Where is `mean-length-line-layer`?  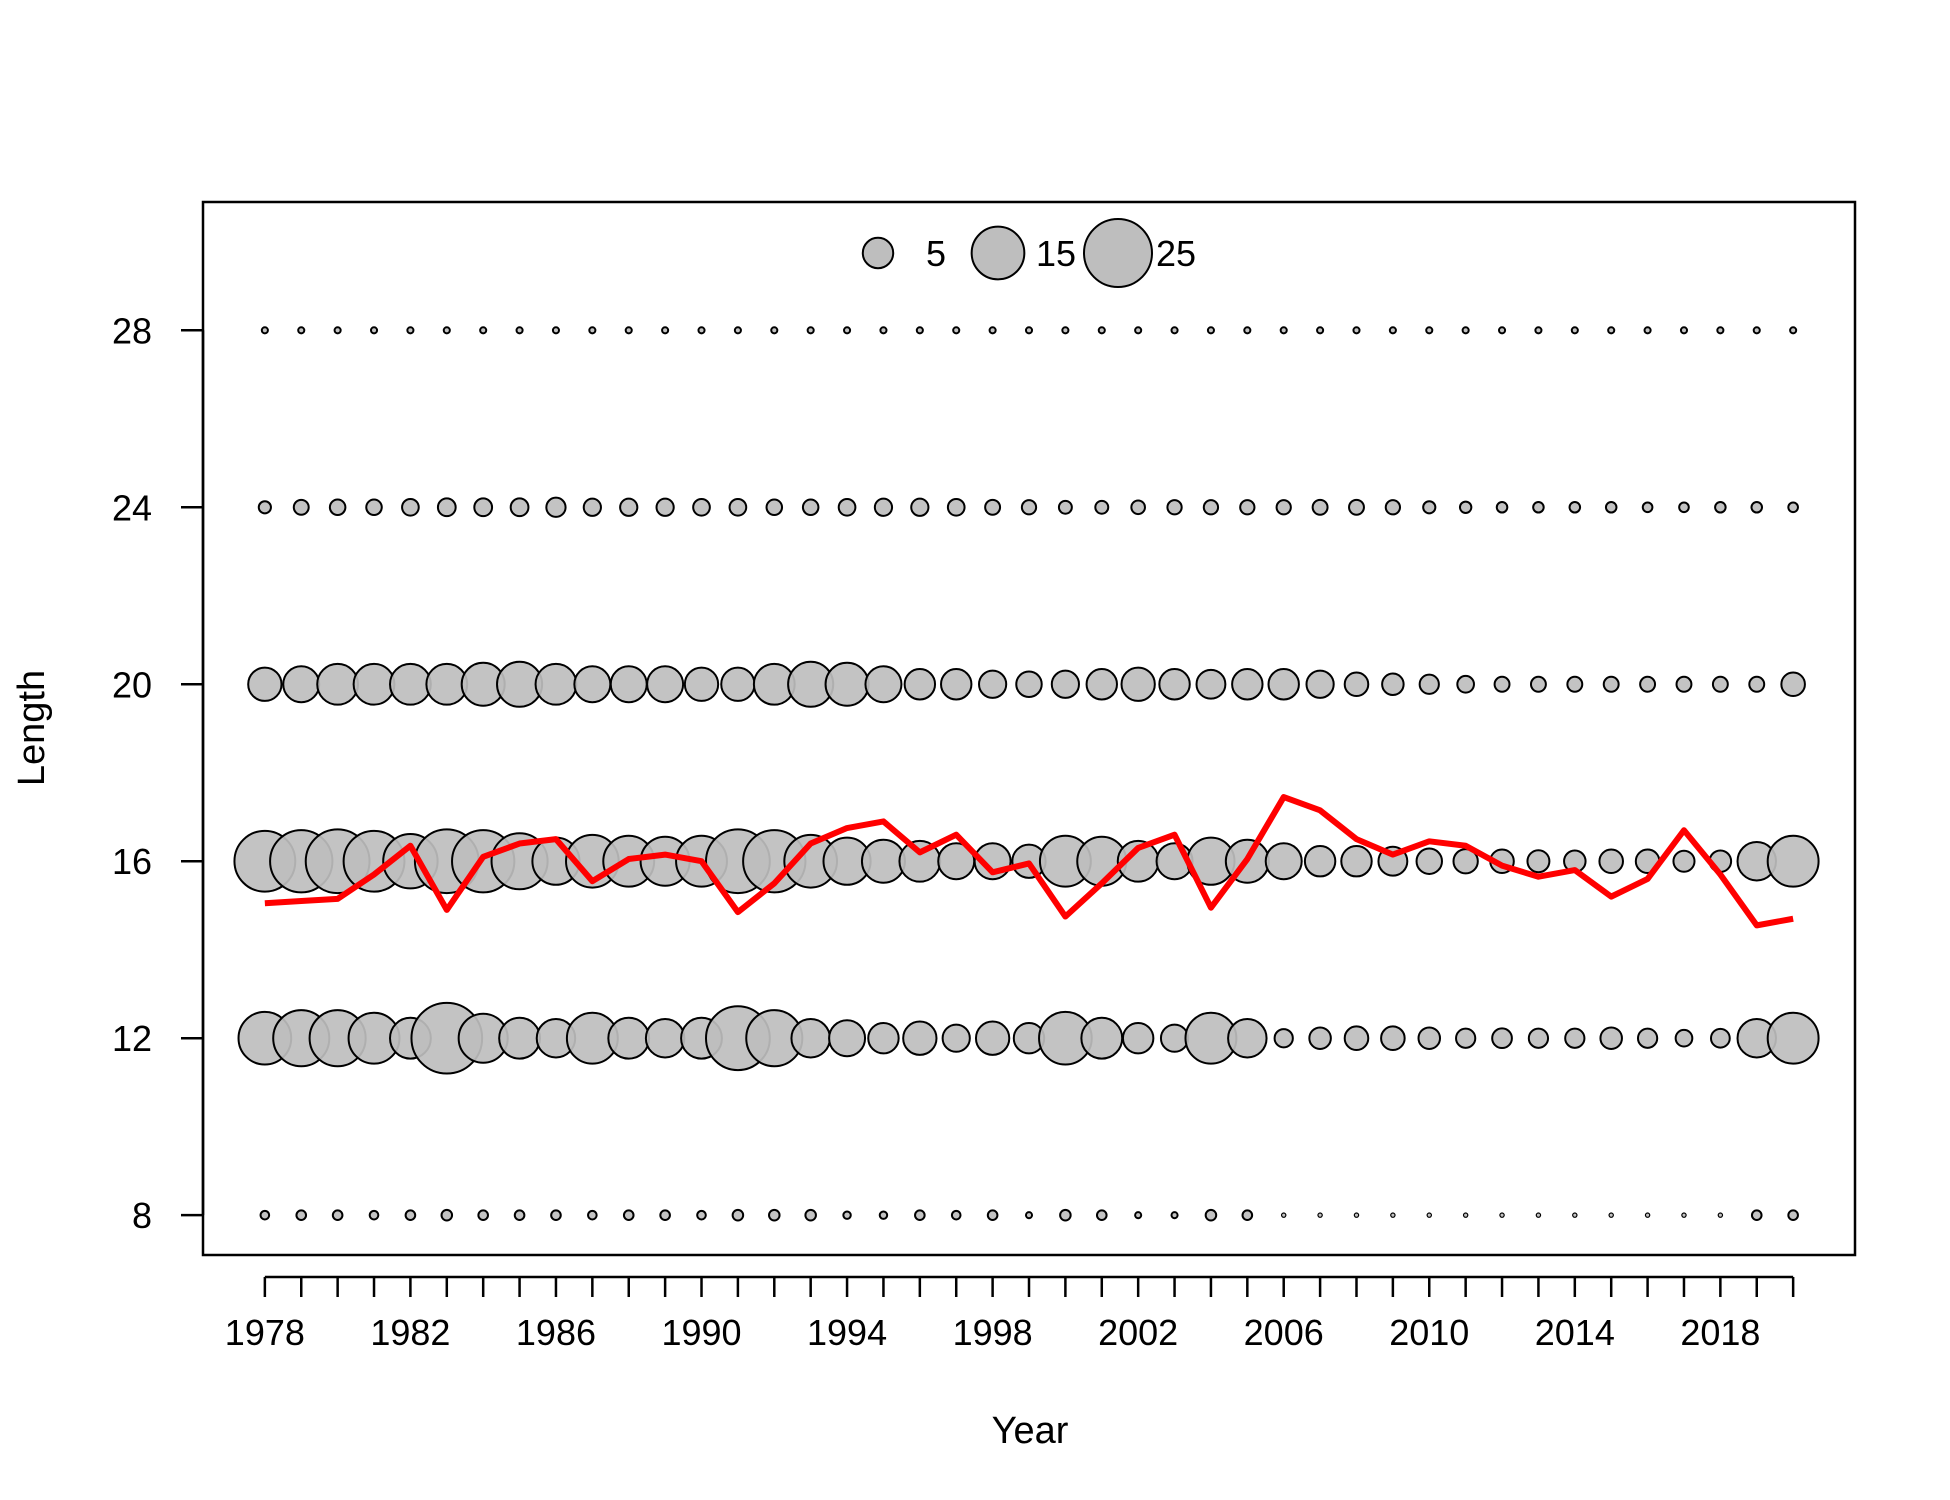
mean-length-line-layer is located at coordinates (1029, 861).